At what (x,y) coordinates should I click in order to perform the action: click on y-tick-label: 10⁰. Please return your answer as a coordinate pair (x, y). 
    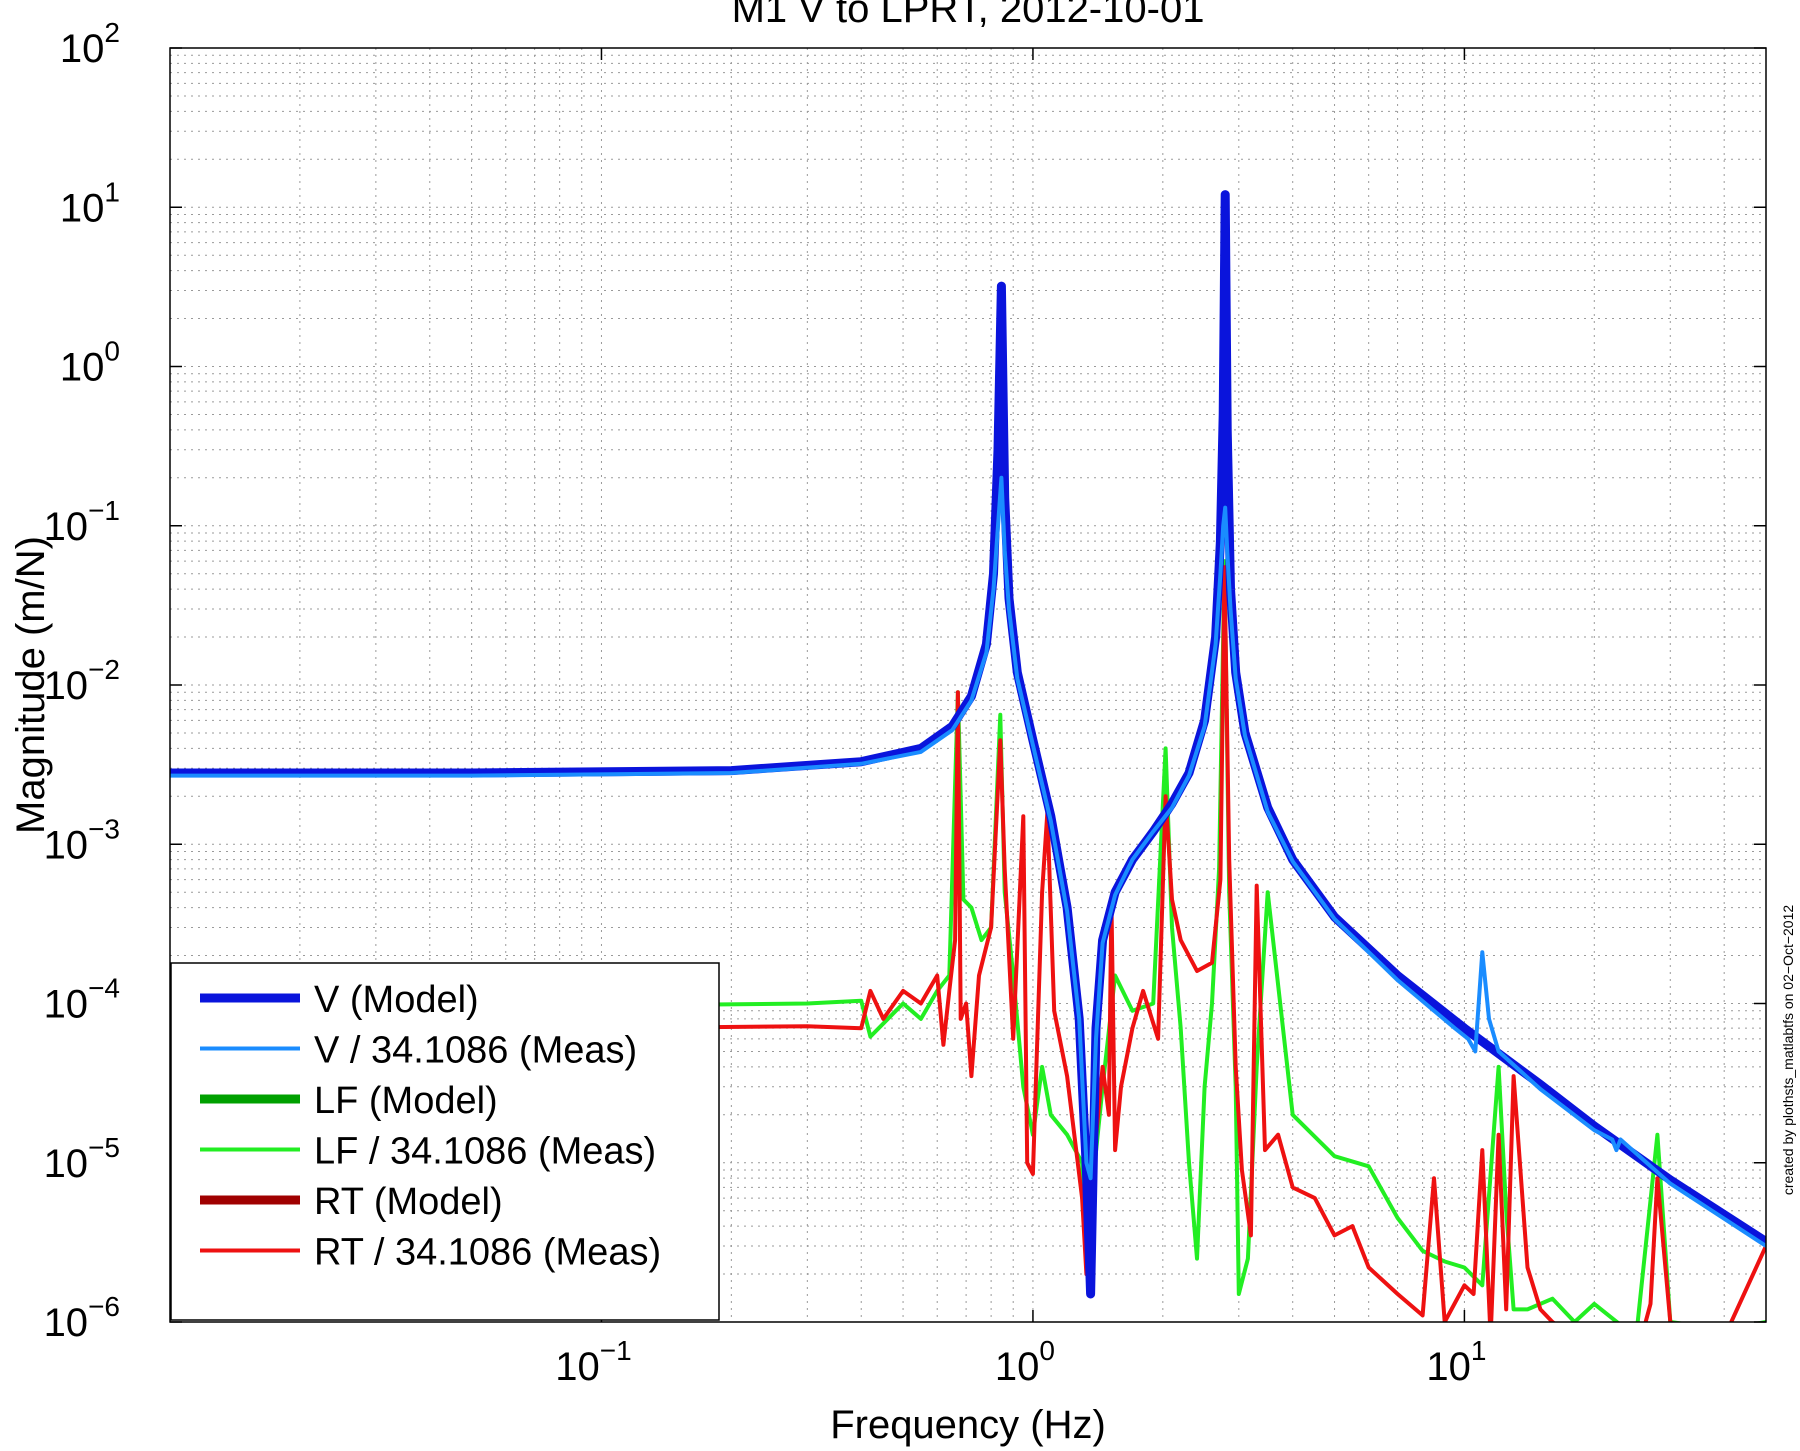
    Looking at the image, I should click on (90, 363).